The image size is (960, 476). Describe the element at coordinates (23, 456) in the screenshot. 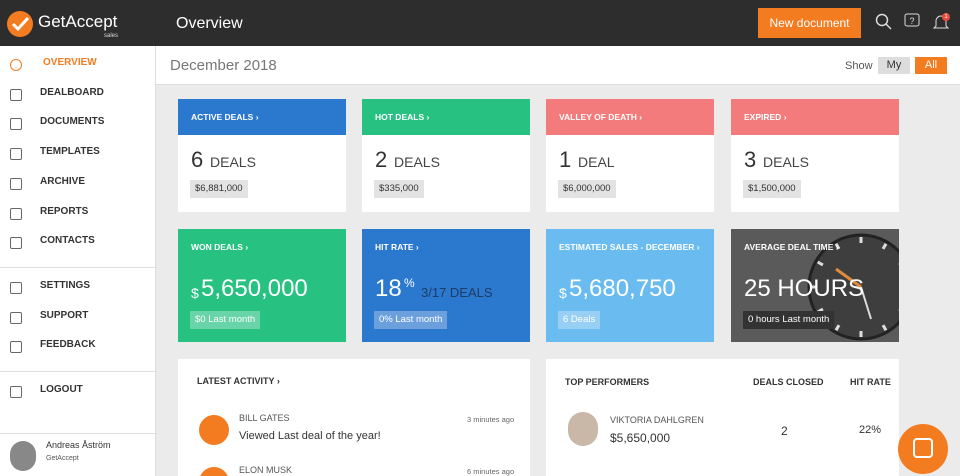

I see `avatar` at that location.